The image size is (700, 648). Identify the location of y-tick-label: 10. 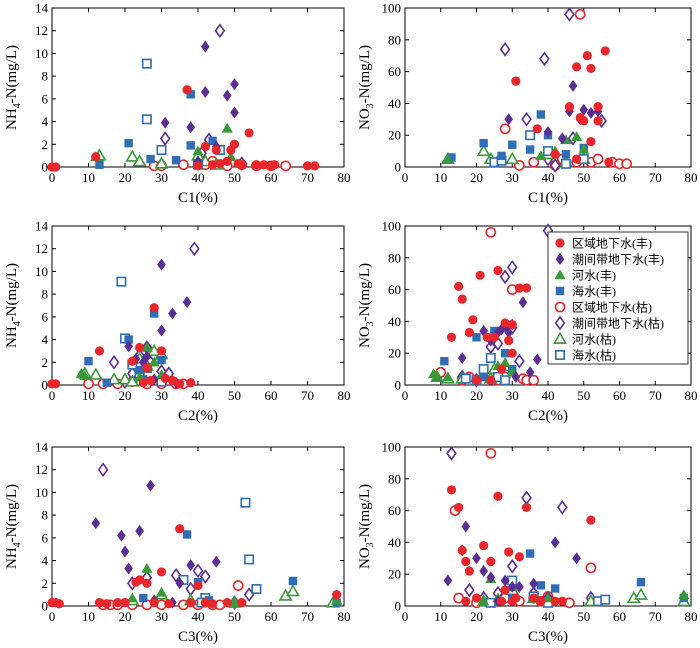
(41, 271).